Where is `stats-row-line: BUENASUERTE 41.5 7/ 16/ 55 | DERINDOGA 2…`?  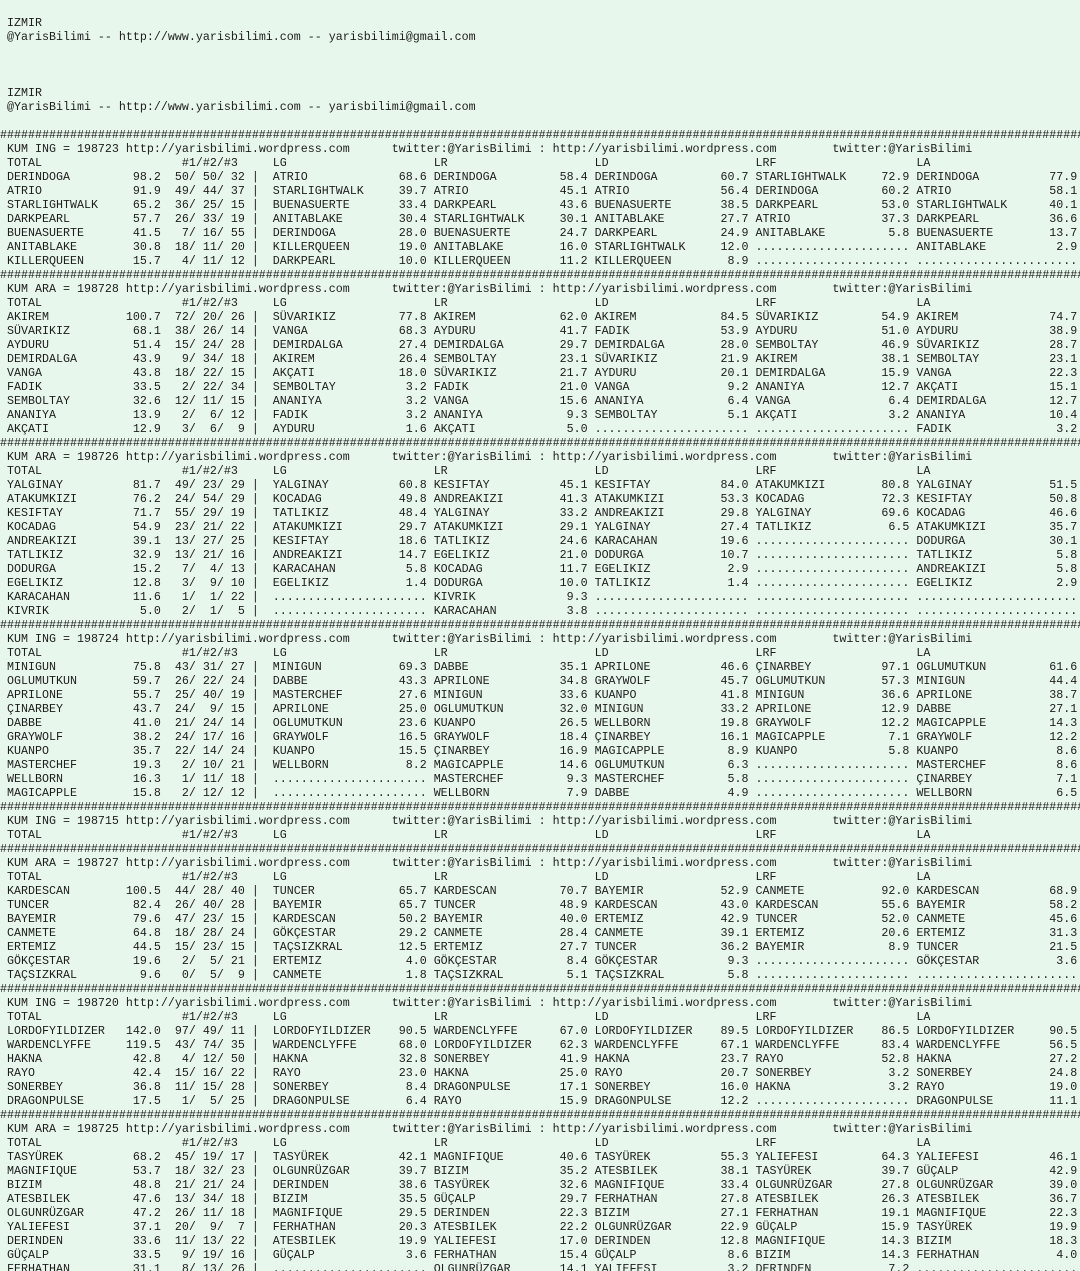
stats-row-line: BUENASUERTE 41.5 7/ 16/ 55 | DERINDOGA 2… is located at coordinates (542, 232).